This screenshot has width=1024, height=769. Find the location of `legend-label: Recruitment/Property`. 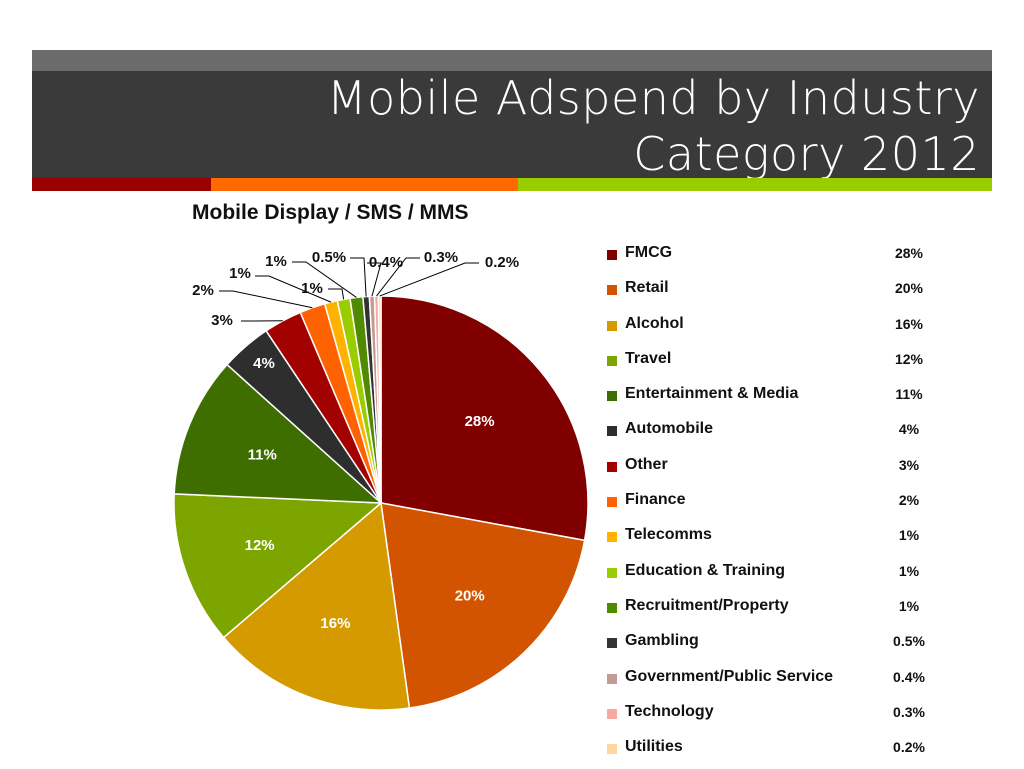

legend-label: Recruitment/Property is located at coordinates (707, 606).